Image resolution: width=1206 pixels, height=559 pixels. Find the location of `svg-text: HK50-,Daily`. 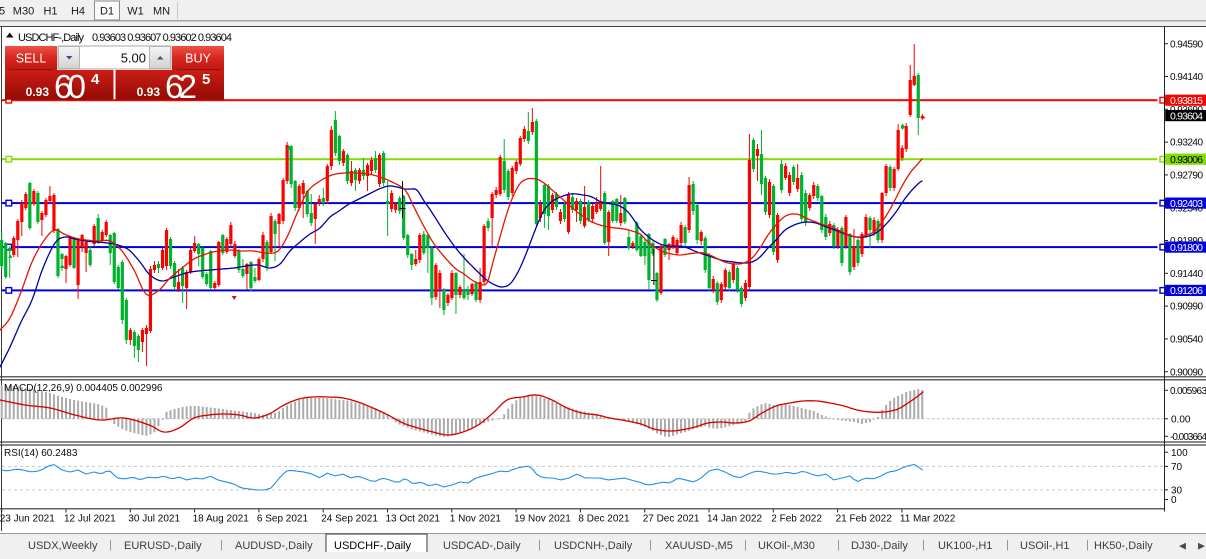

svg-text: HK50-,Daily is located at coordinates (1123, 546).